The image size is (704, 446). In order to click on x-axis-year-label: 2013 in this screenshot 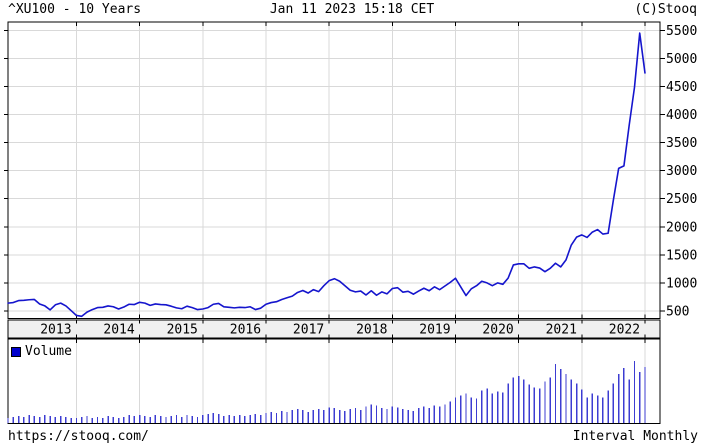, I will do `click(55, 330)`.